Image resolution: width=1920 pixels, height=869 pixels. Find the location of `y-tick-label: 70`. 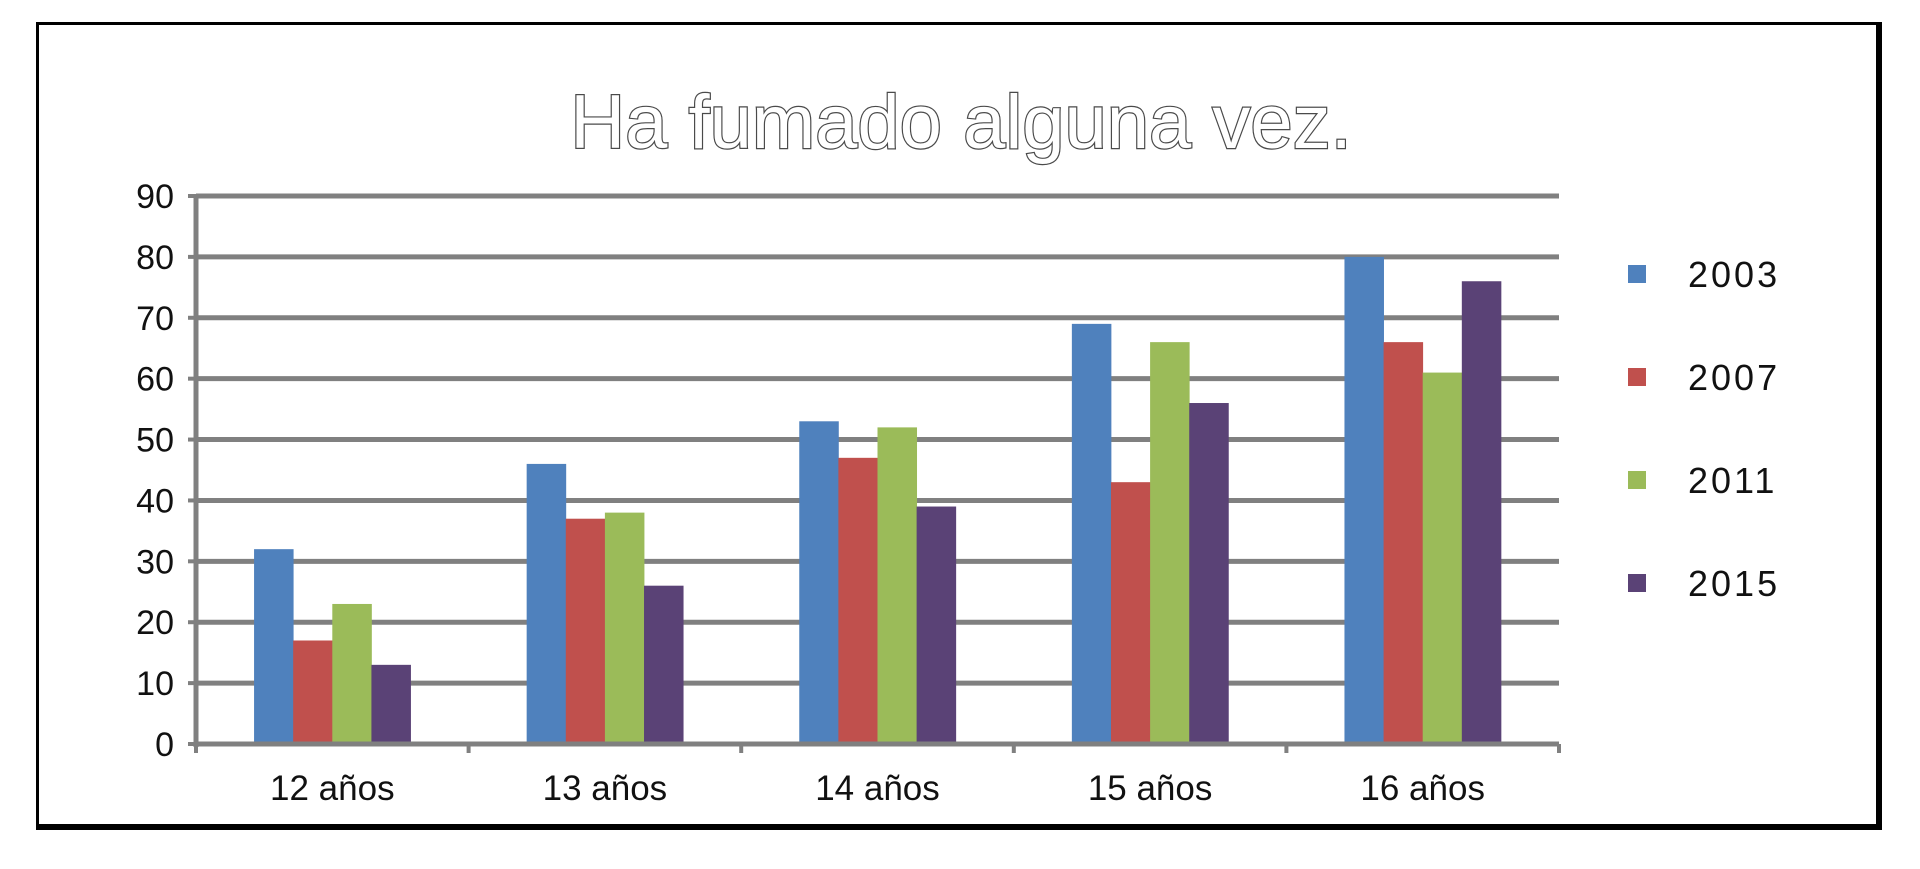

y-tick-label: 70 is located at coordinates (155, 319).